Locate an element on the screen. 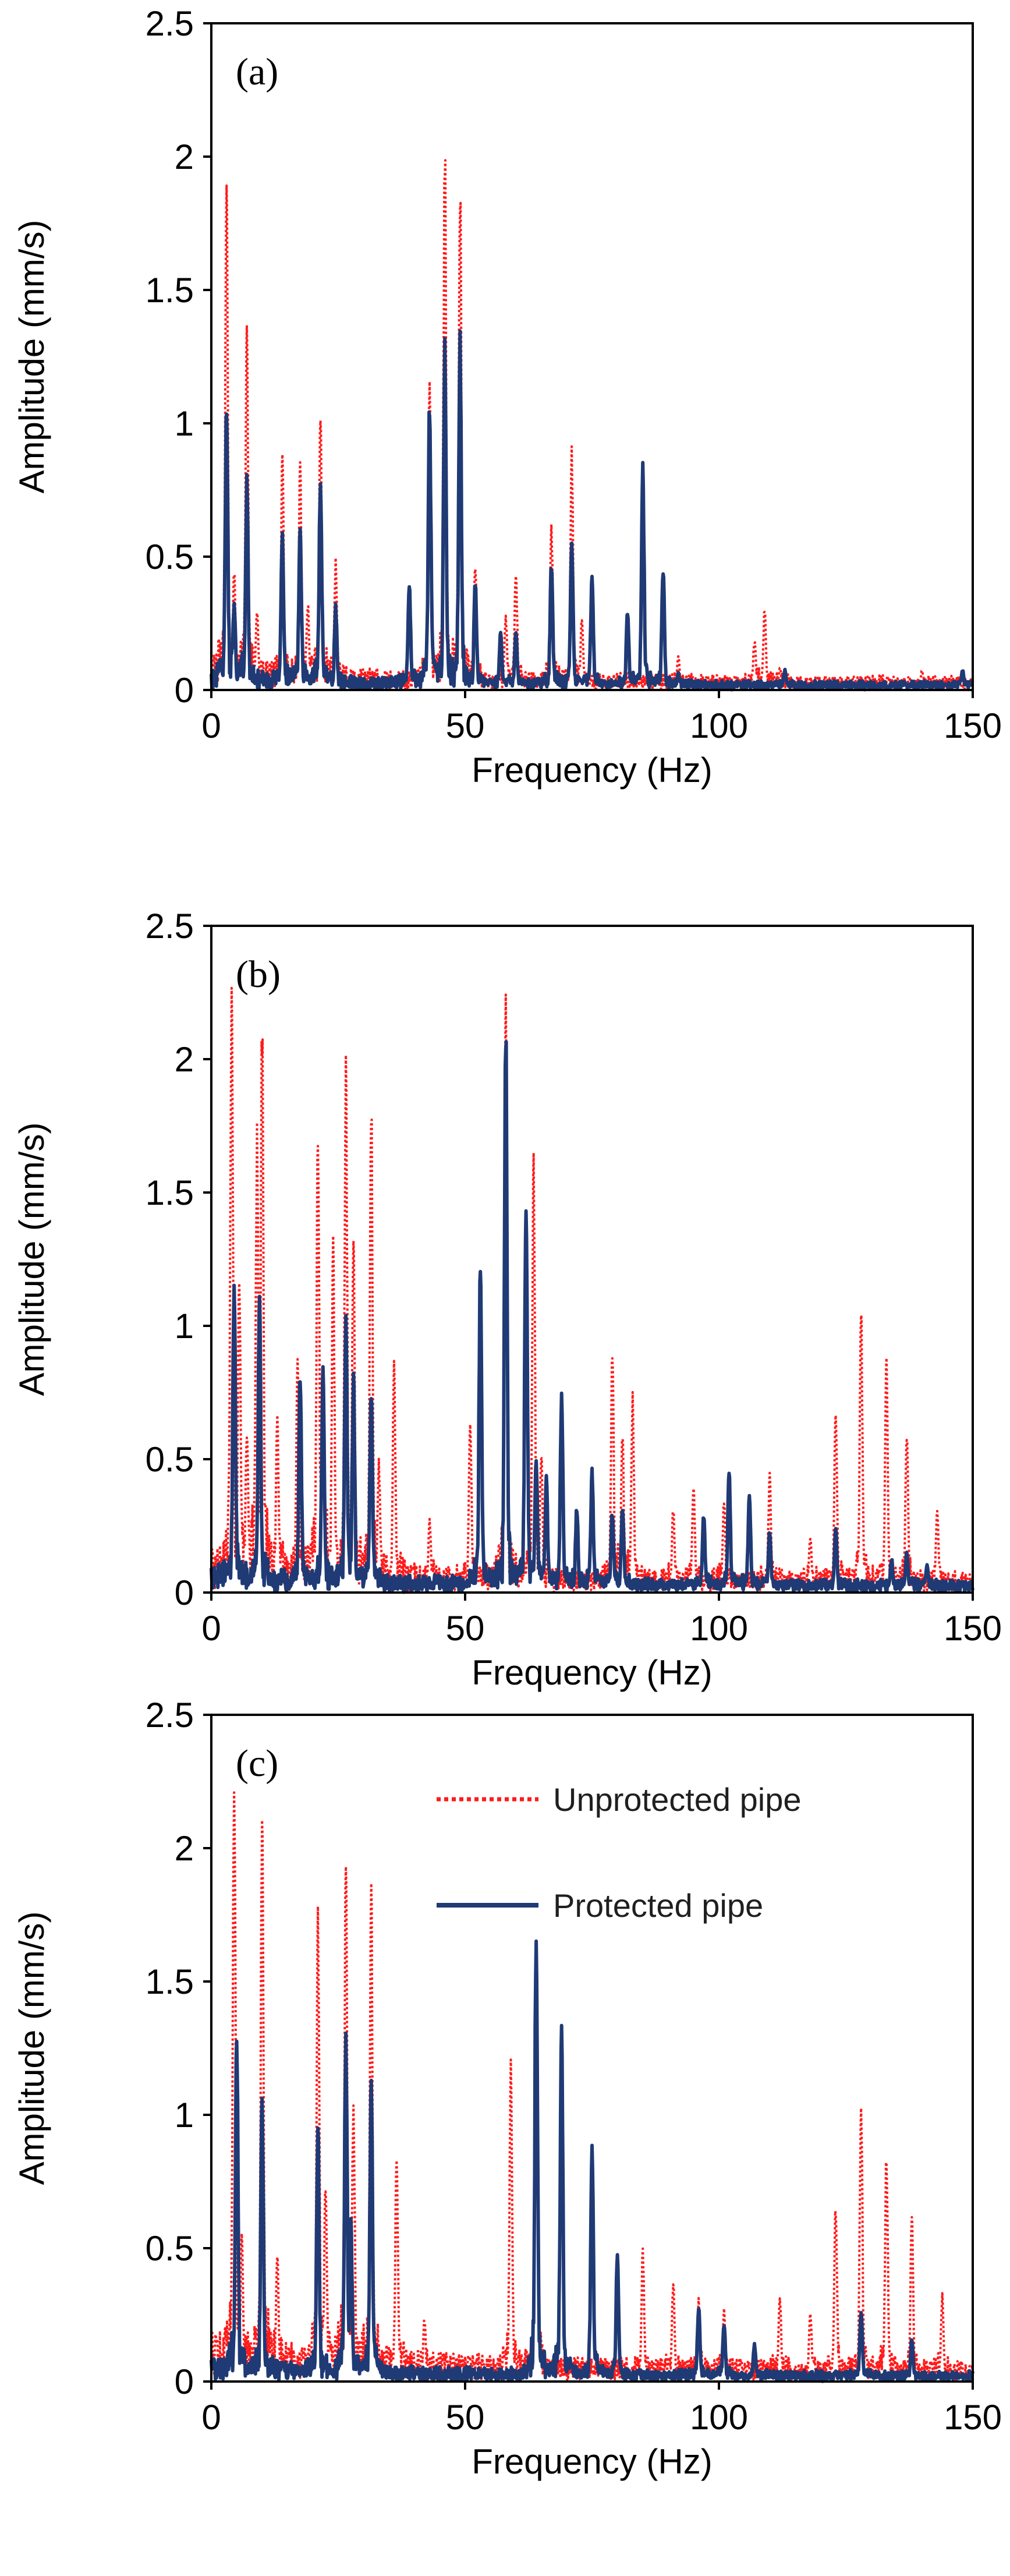 The image size is (1010, 2576). x-tick-label-b: 50 is located at coordinates (465, 1628).